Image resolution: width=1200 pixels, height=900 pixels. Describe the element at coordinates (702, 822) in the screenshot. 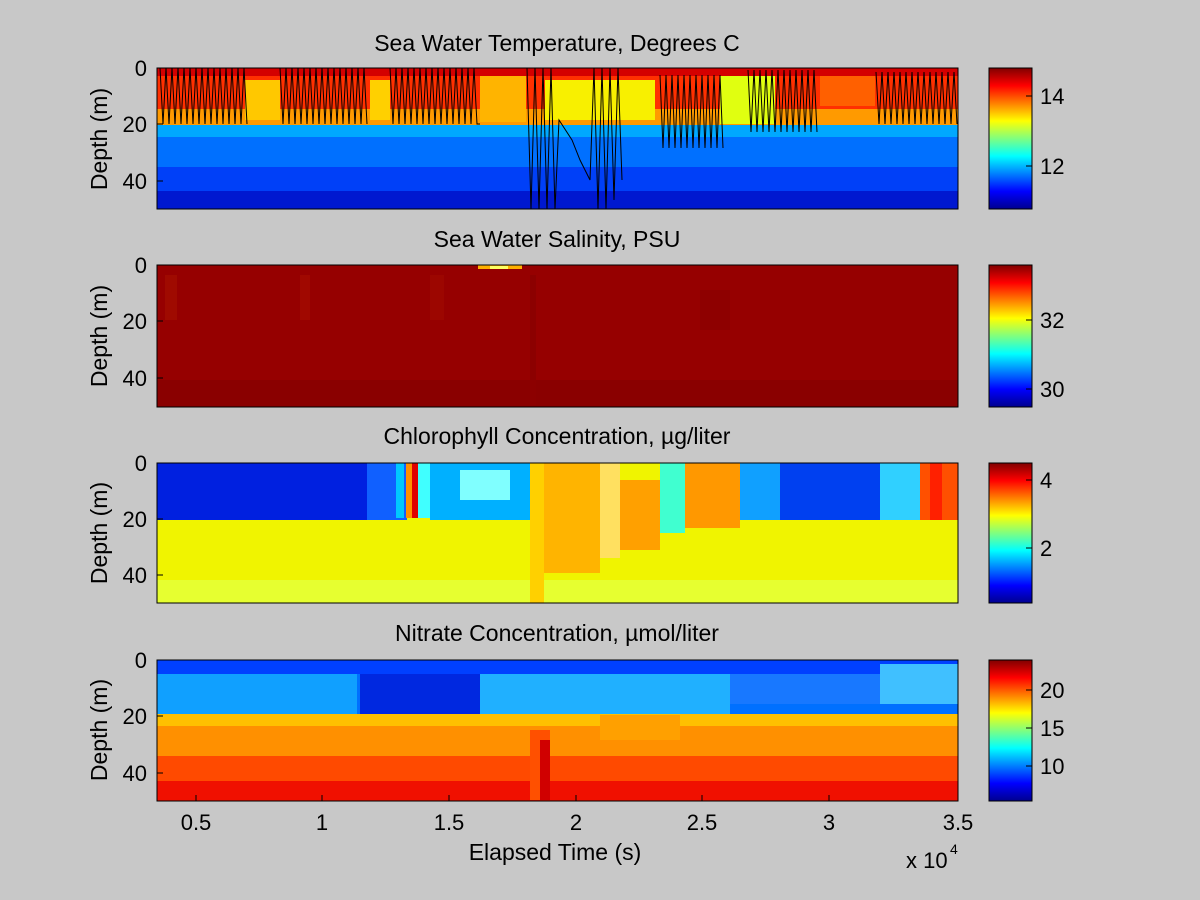

I see `x-tick-label: 2.5` at that location.